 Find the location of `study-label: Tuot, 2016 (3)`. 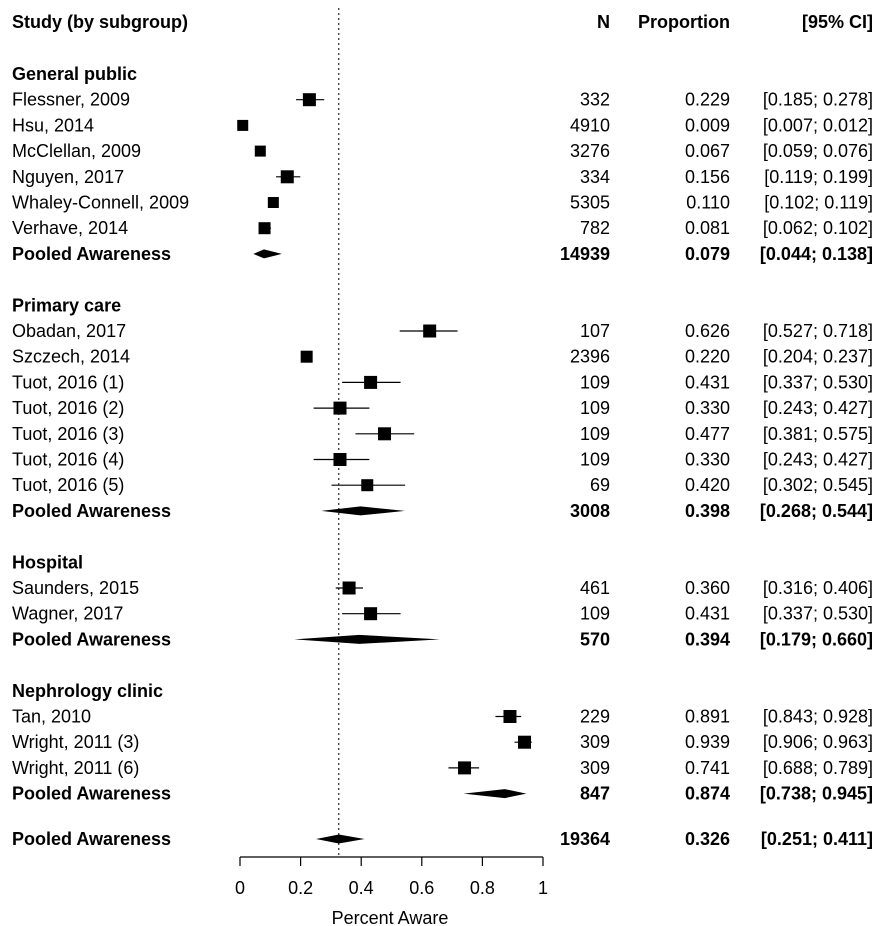

study-label: Tuot, 2016 (3) is located at coordinates (68, 434).